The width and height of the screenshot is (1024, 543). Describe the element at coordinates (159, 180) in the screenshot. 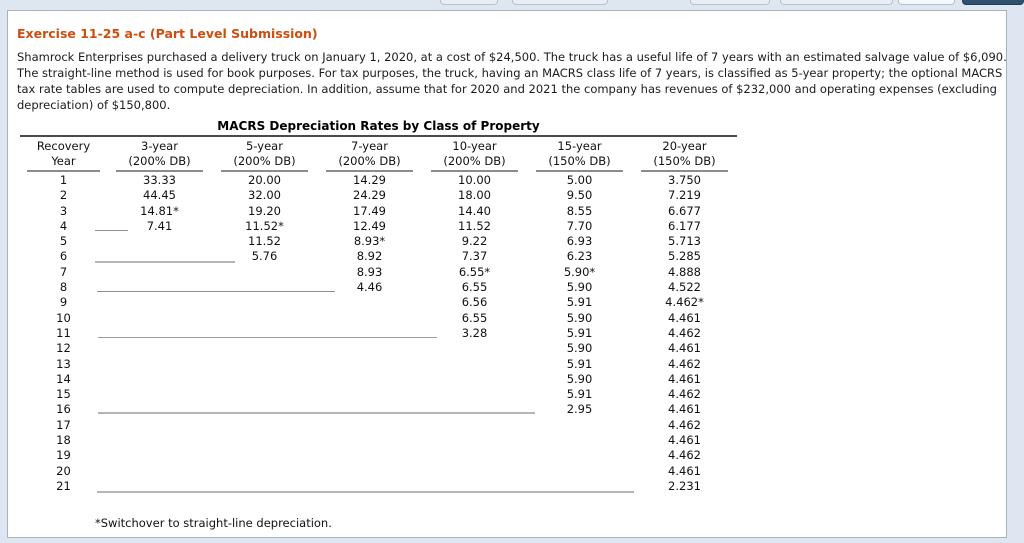

I see `cell-rate: 33.33` at that location.